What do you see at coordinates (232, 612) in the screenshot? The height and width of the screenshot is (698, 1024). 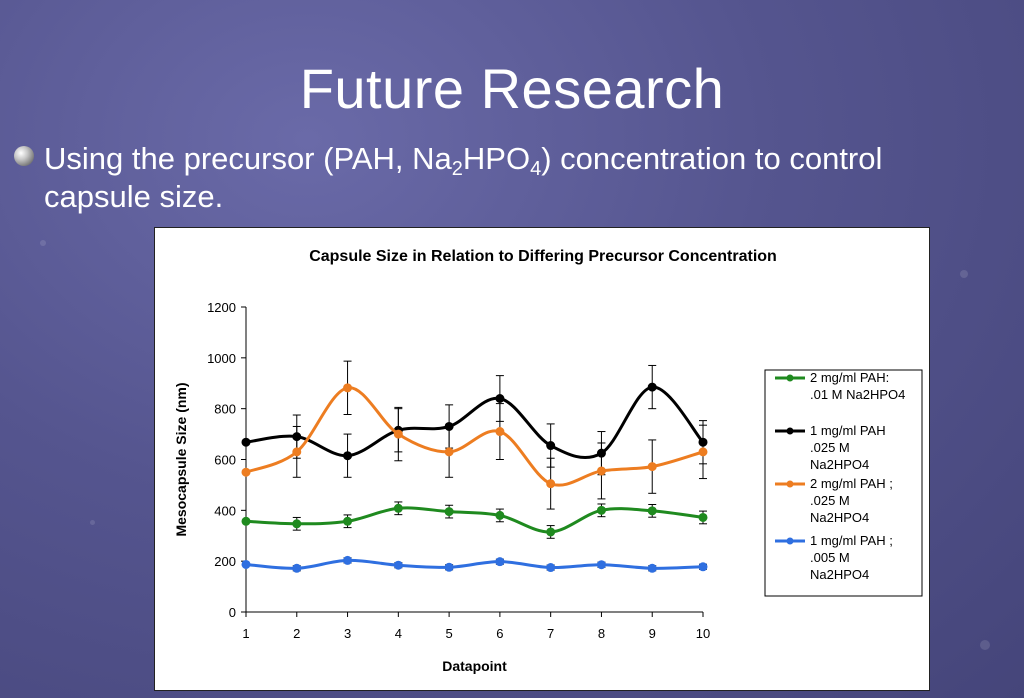 I see `y-tick-label: 0` at bounding box center [232, 612].